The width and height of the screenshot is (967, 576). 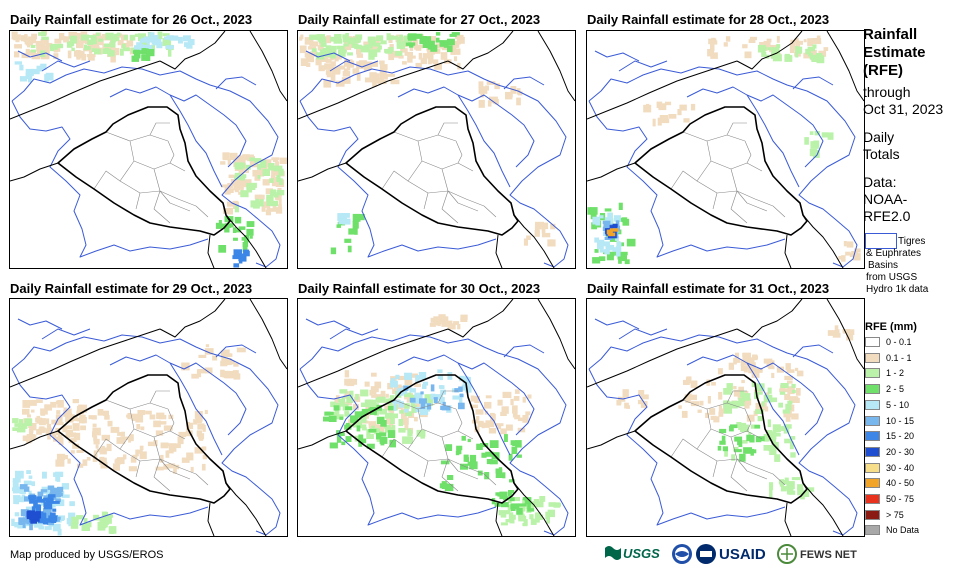 I want to click on legend-label: 15 - 20, so click(x=900, y=436).